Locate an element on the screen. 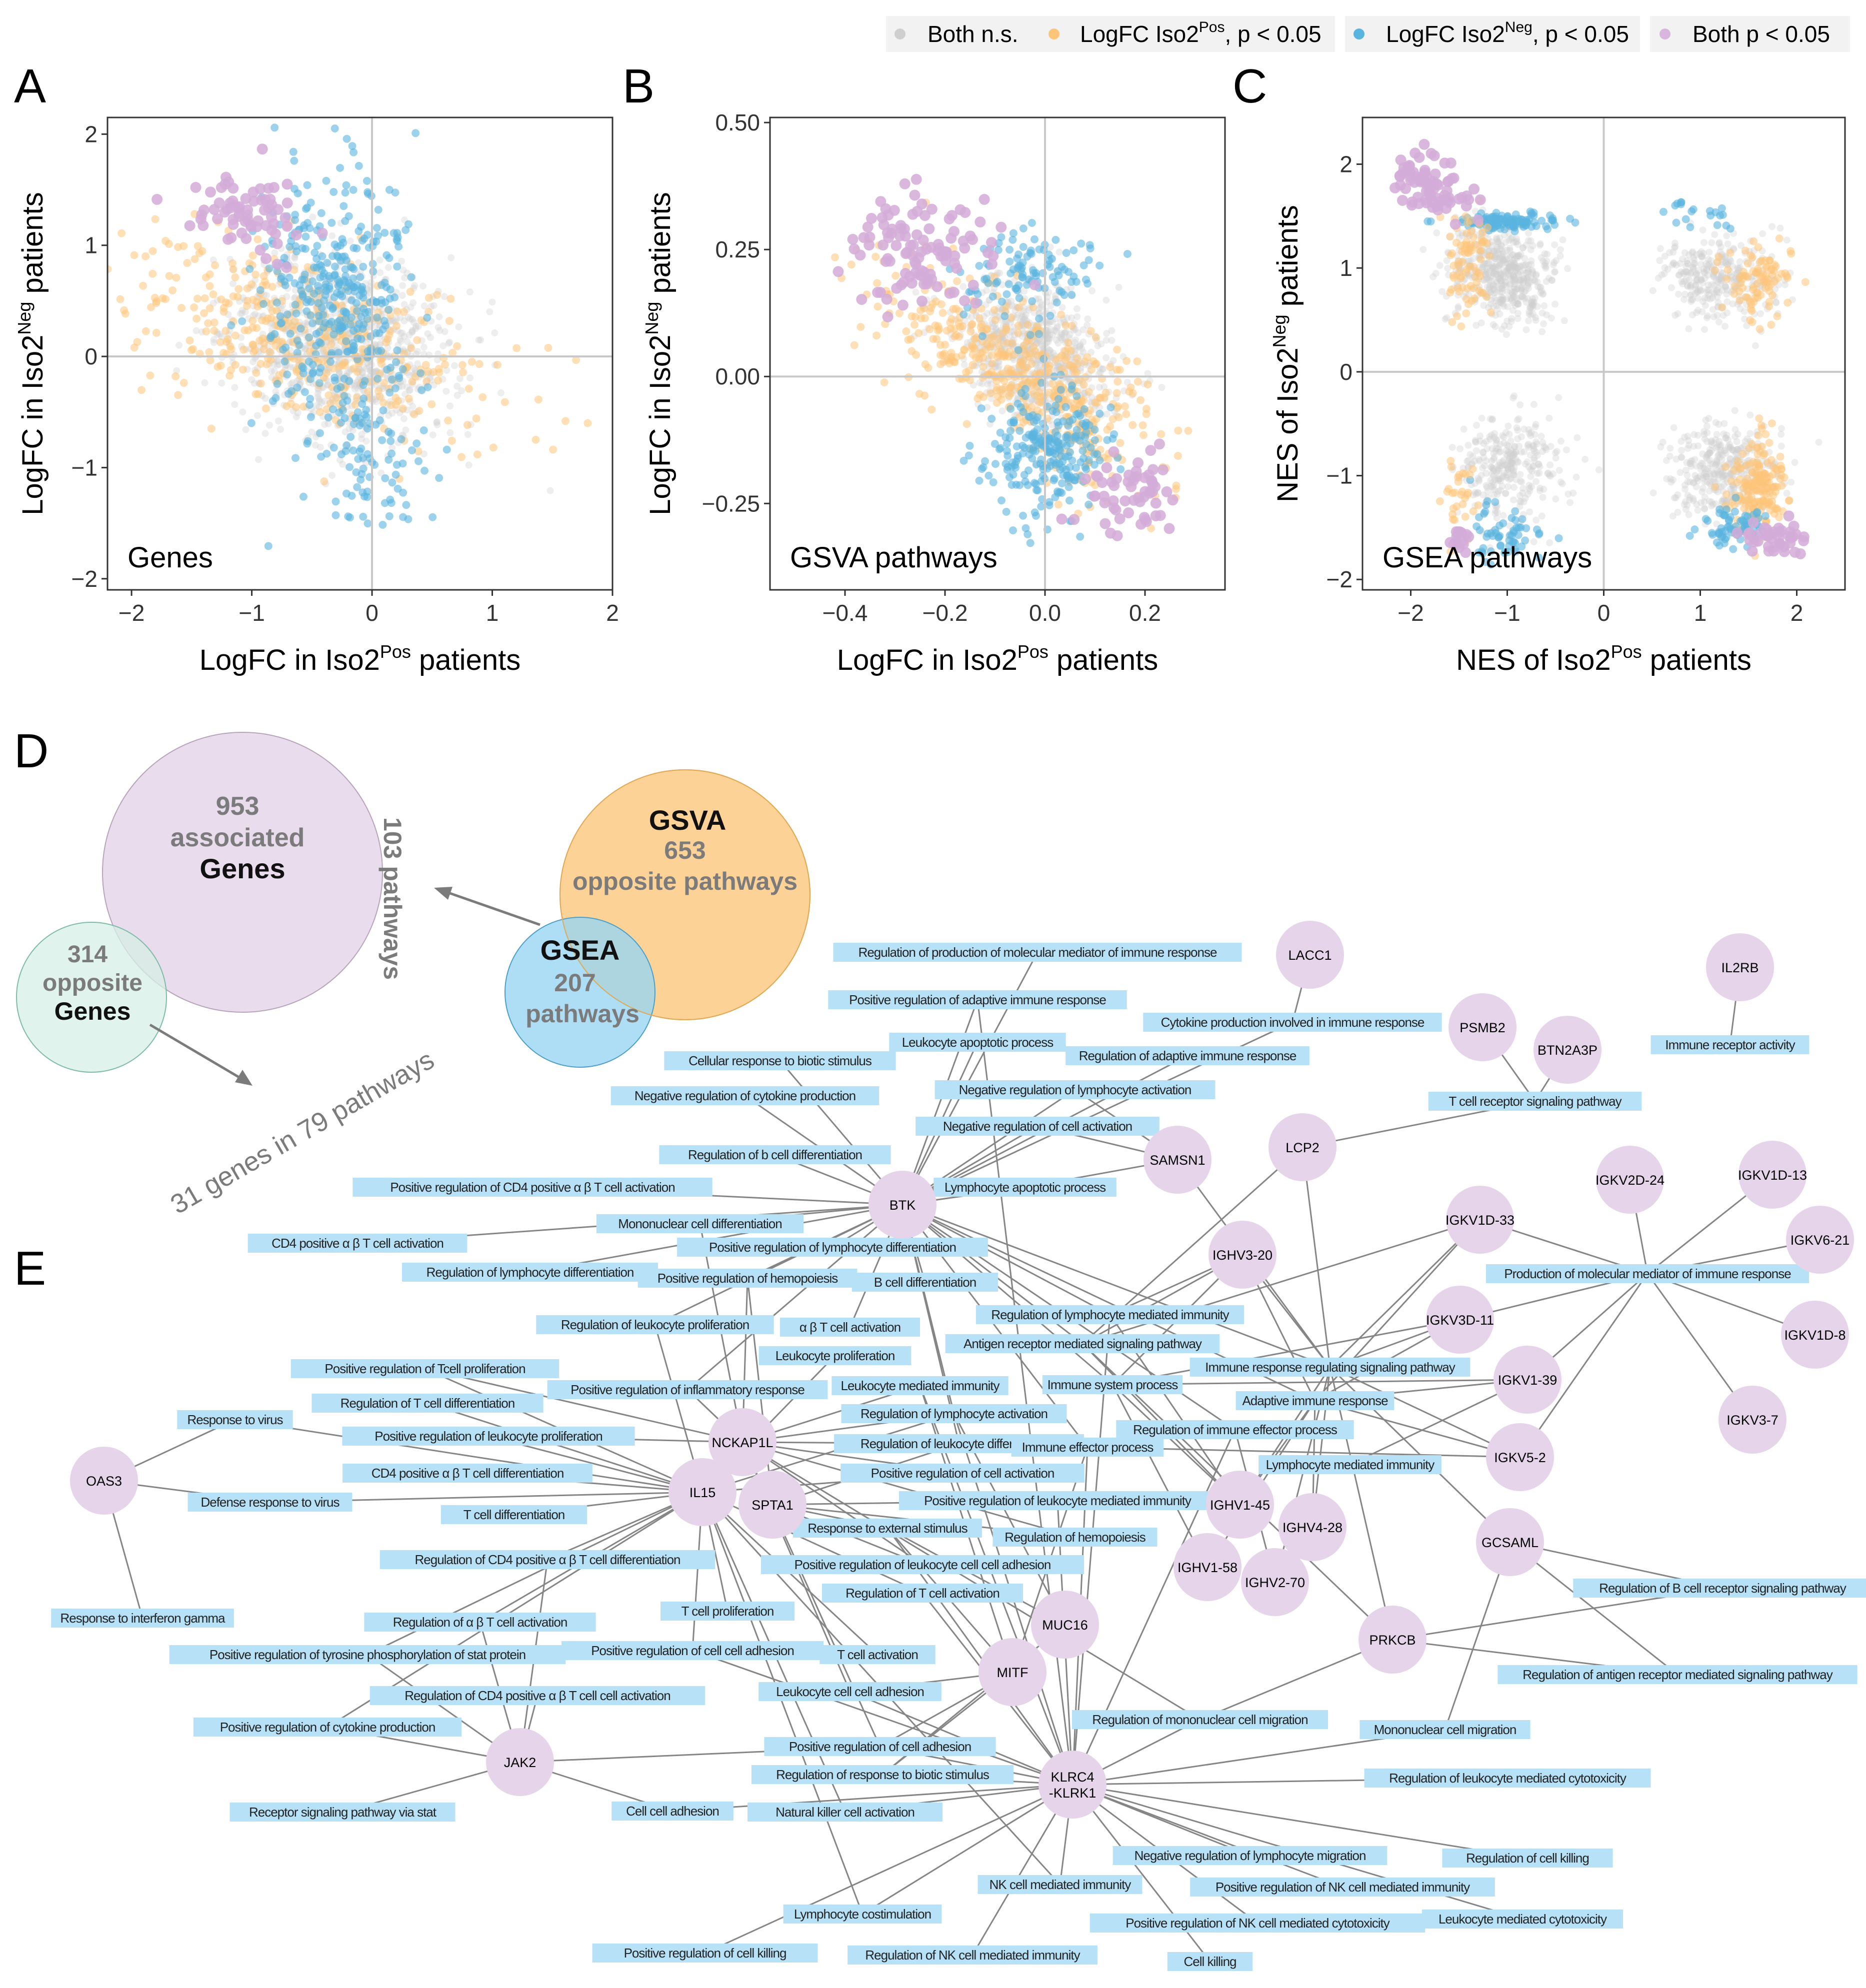 The height and width of the screenshot is (1988, 1866). x-axis-label: LogFC in Iso2Pos patients is located at coordinates (997, 659).